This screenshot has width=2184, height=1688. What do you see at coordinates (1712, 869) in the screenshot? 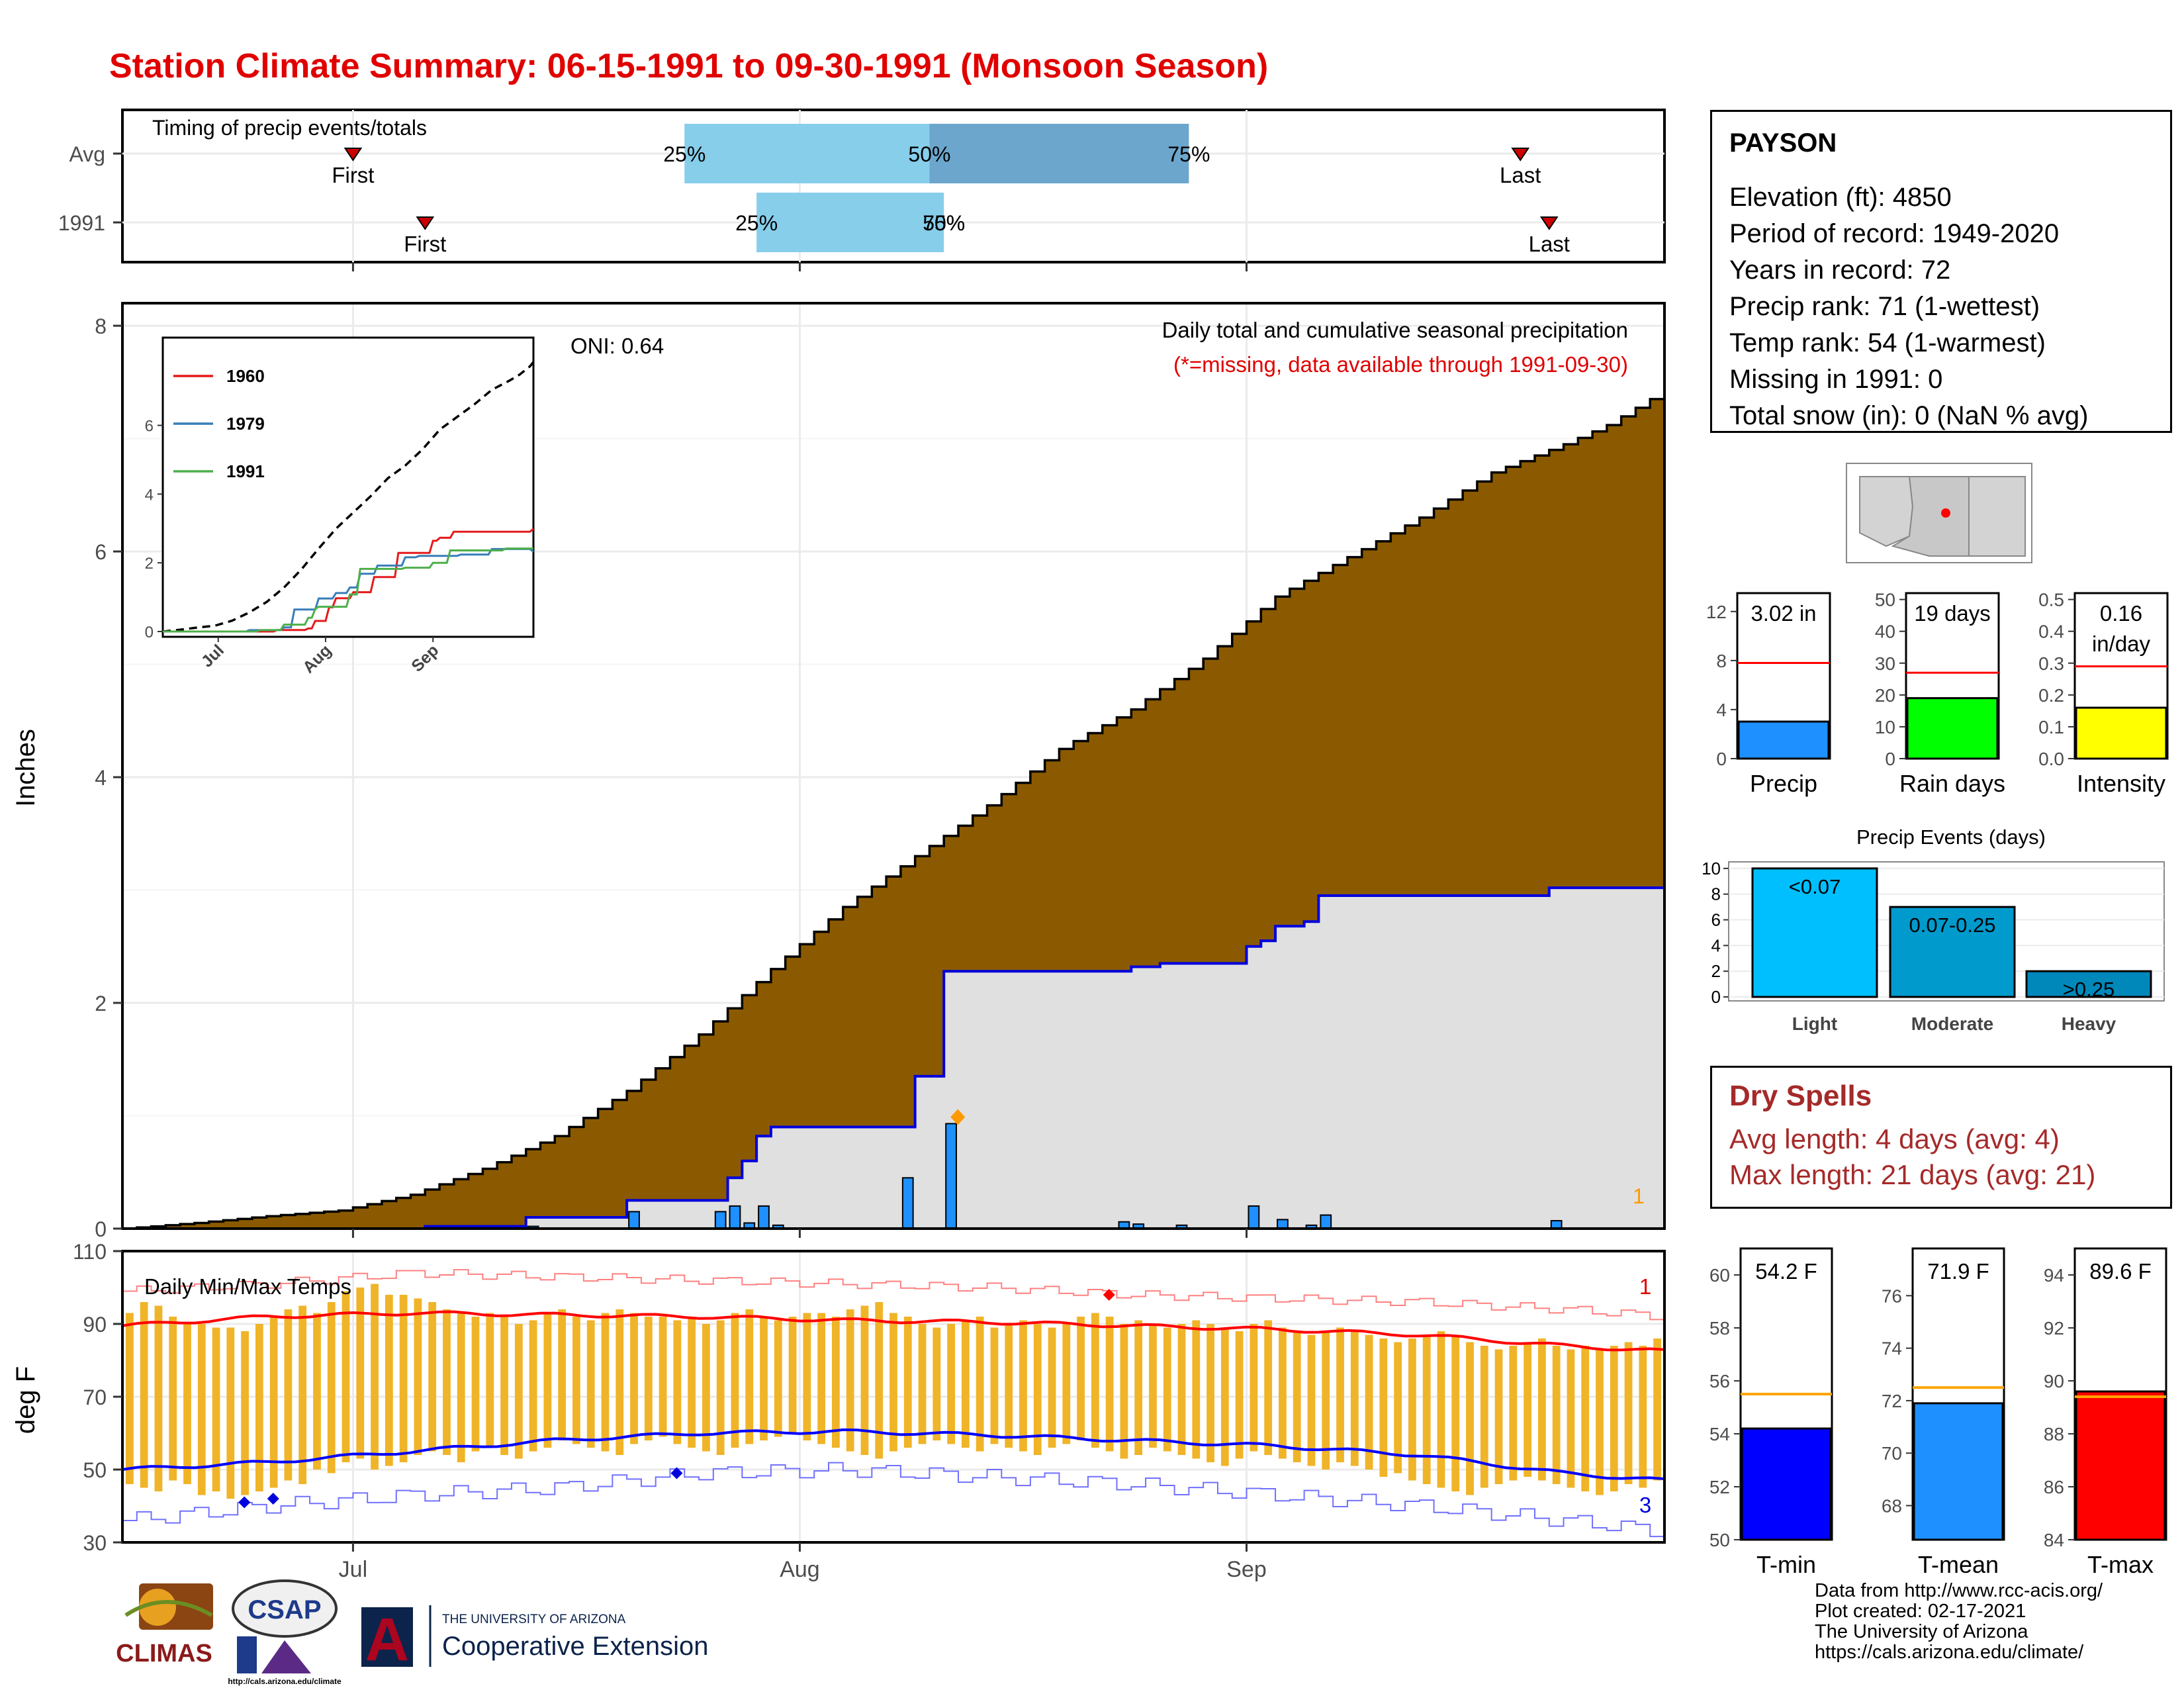
I see `precip-events-tick-label: 10` at bounding box center [1712, 869].